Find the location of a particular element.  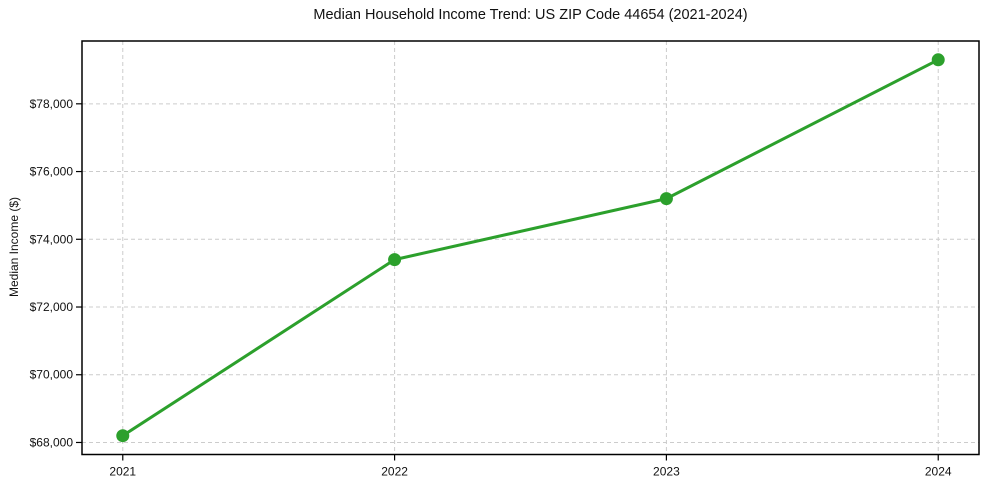

x-tick-label: 2023 is located at coordinates (666, 472).